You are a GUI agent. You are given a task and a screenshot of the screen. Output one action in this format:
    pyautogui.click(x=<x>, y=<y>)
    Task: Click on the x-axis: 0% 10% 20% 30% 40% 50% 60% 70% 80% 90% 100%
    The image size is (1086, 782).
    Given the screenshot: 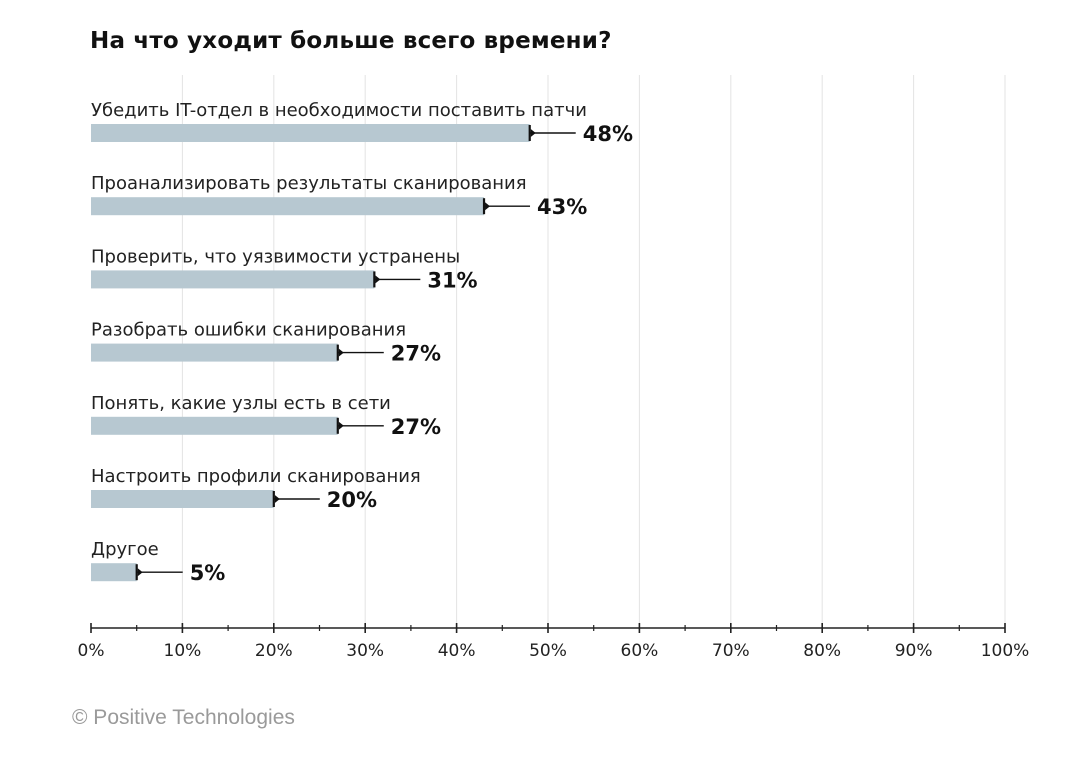 What is the action you would take?
    pyautogui.click(x=554, y=642)
    